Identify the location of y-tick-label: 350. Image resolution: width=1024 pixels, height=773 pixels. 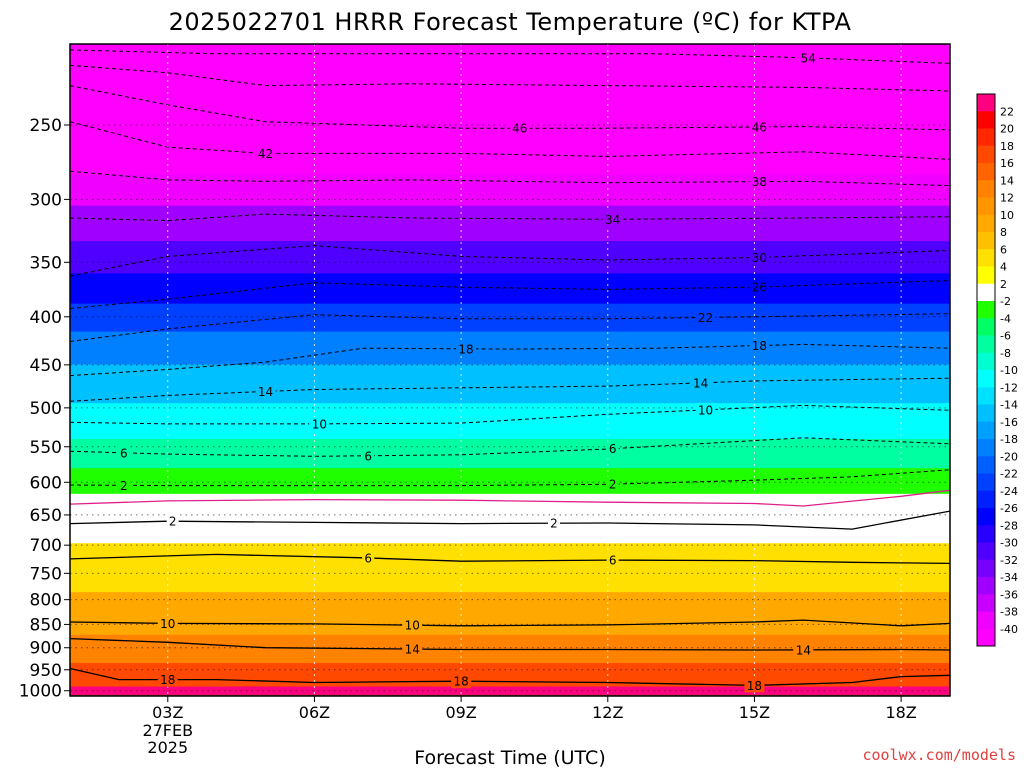
(46, 263).